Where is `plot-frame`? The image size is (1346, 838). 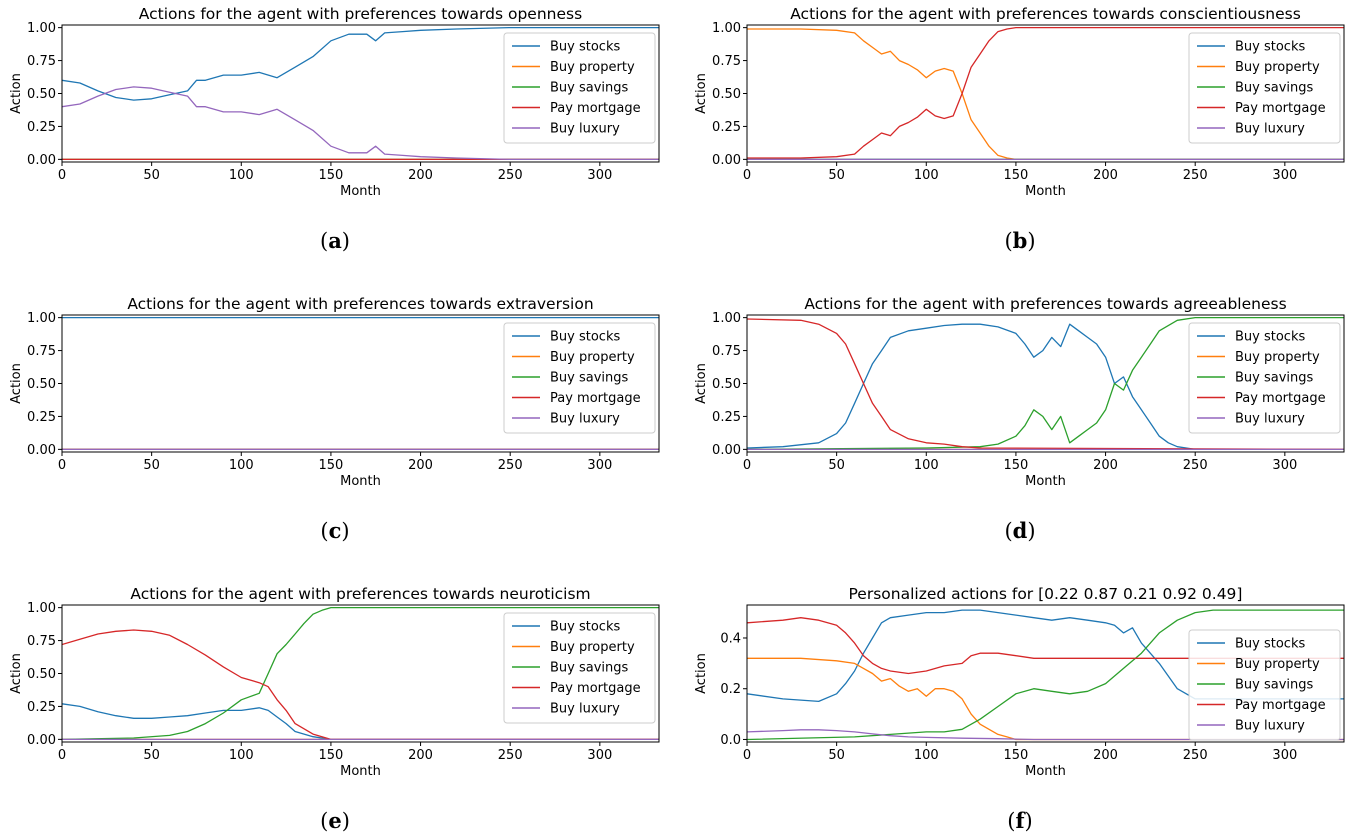
plot-frame is located at coordinates (1045, 673).